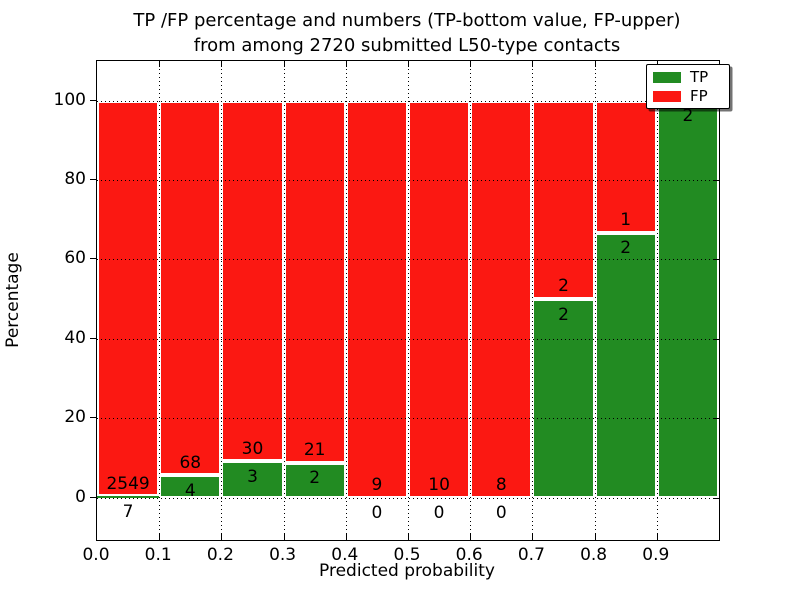 This screenshot has height=600, width=800. What do you see at coordinates (69, 99) in the screenshot?
I see `y-tick-label: 100` at bounding box center [69, 99].